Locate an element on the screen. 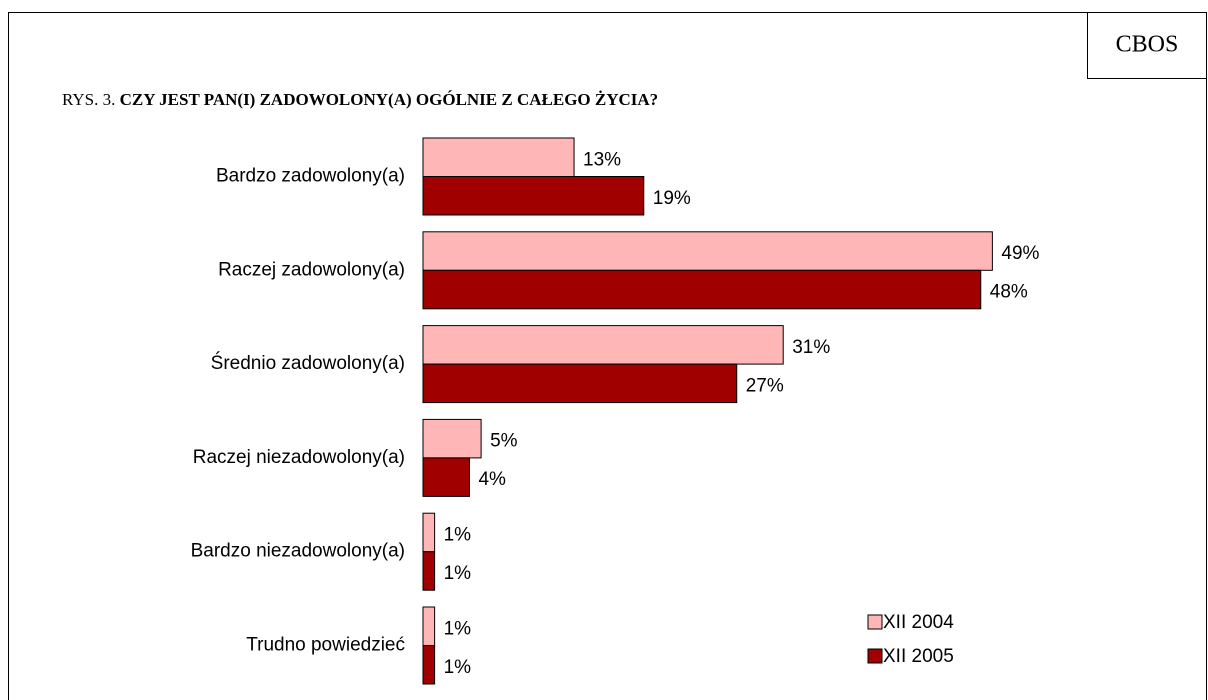  category-label: Trudno powiedzieć is located at coordinates (325, 645).